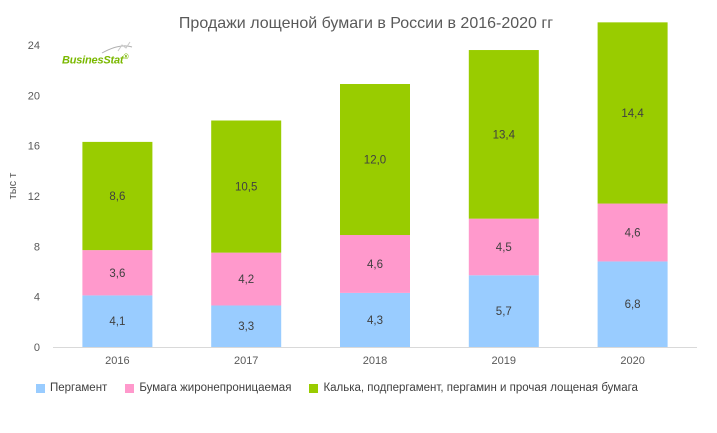 This screenshot has height=433, width=717. Describe the element at coordinates (79, 388) in the screenshot. I see `legend-label: Пергамент` at that location.